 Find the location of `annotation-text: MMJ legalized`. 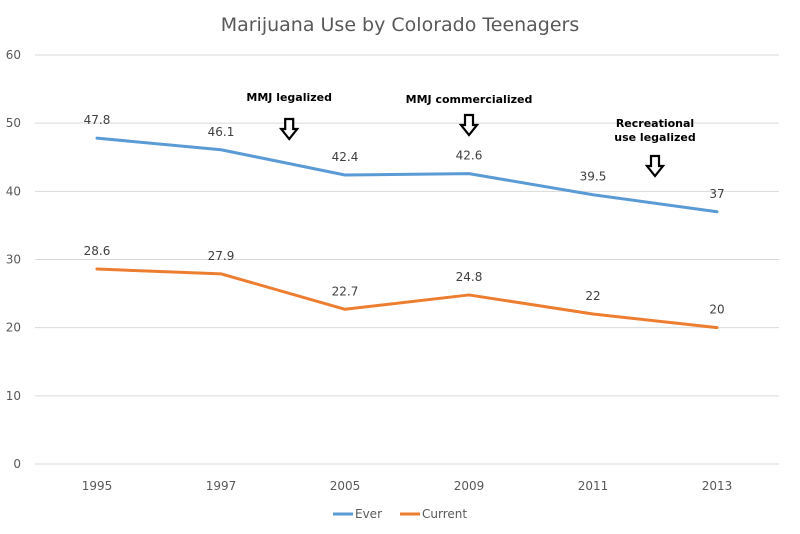

annotation-text: MMJ legalized is located at coordinates (289, 97).